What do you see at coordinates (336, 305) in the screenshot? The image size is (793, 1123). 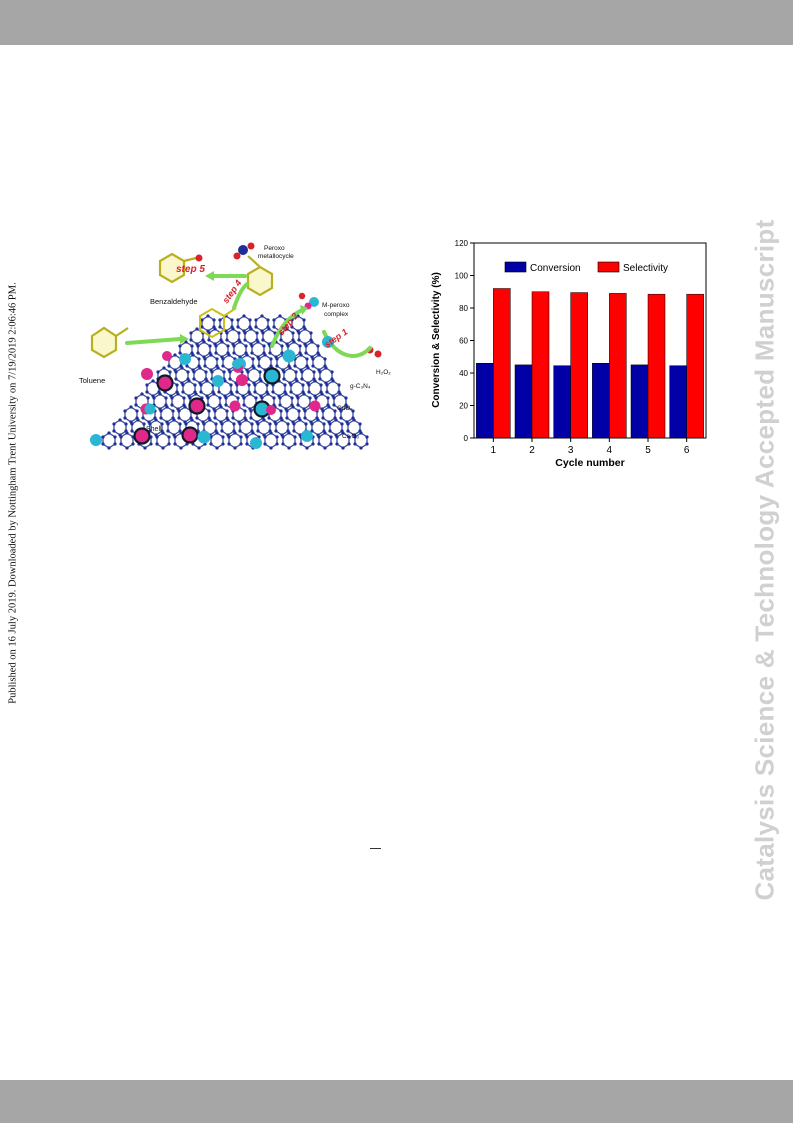 I see `m-peroxo-label-1: M-peroxo` at bounding box center [336, 305].